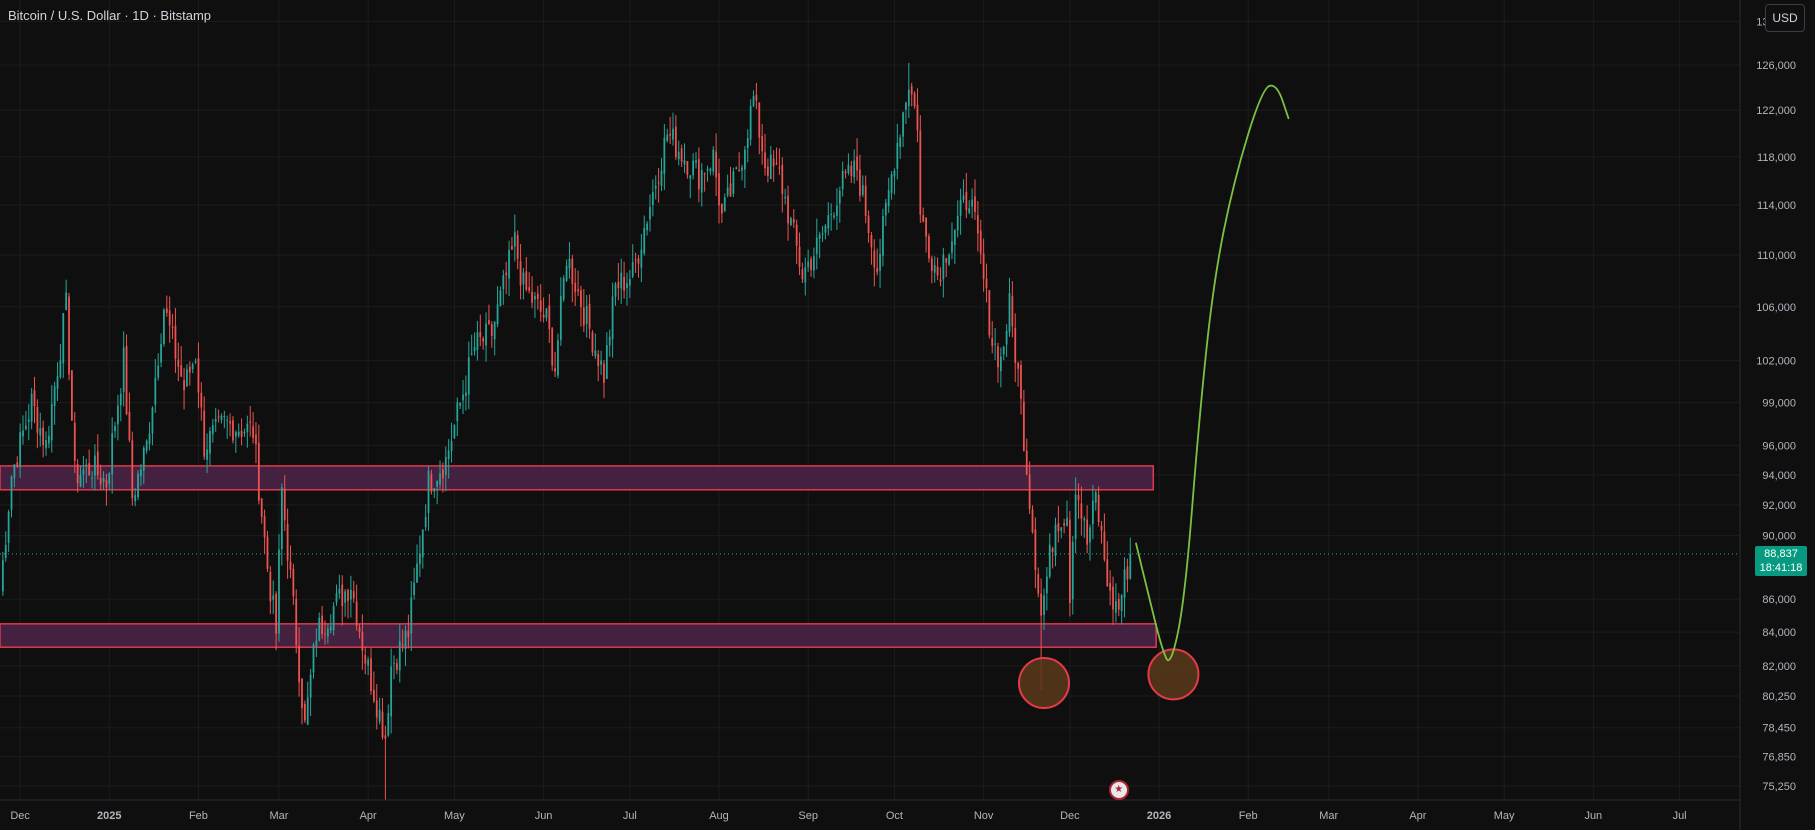 Image resolution: width=1815 pixels, height=830 pixels. What do you see at coordinates (1593, 816) in the screenshot?
I see `time-tick-label: Jun` at bounding box center [1593, 816].